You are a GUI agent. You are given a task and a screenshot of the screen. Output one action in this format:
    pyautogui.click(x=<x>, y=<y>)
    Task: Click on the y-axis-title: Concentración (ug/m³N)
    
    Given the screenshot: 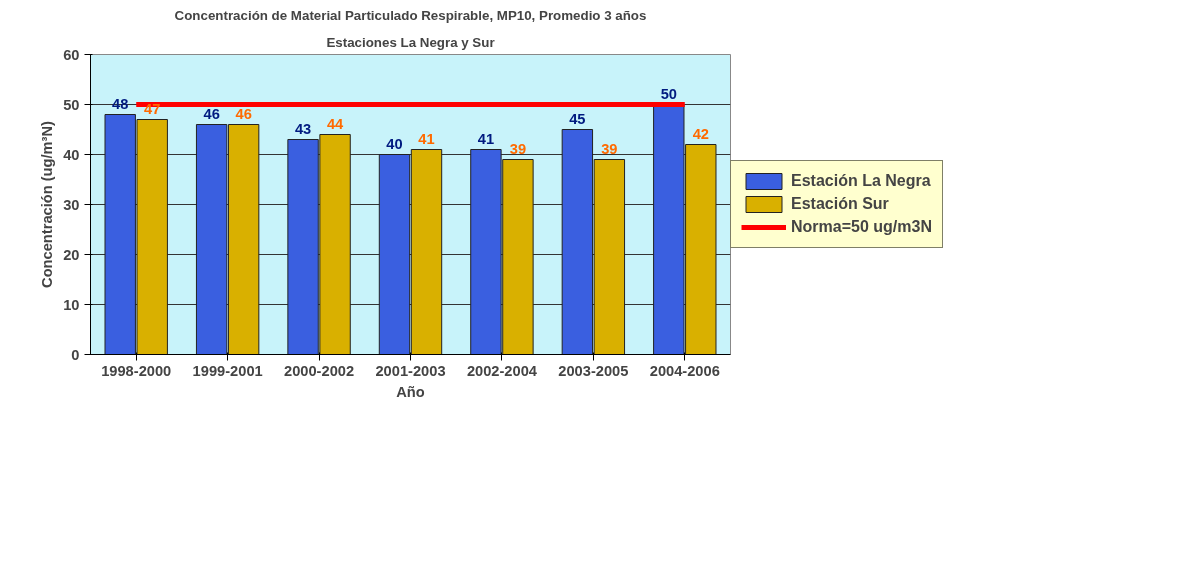 What is the action you would take?
    pyautogui.click(x=47, y=204)
    